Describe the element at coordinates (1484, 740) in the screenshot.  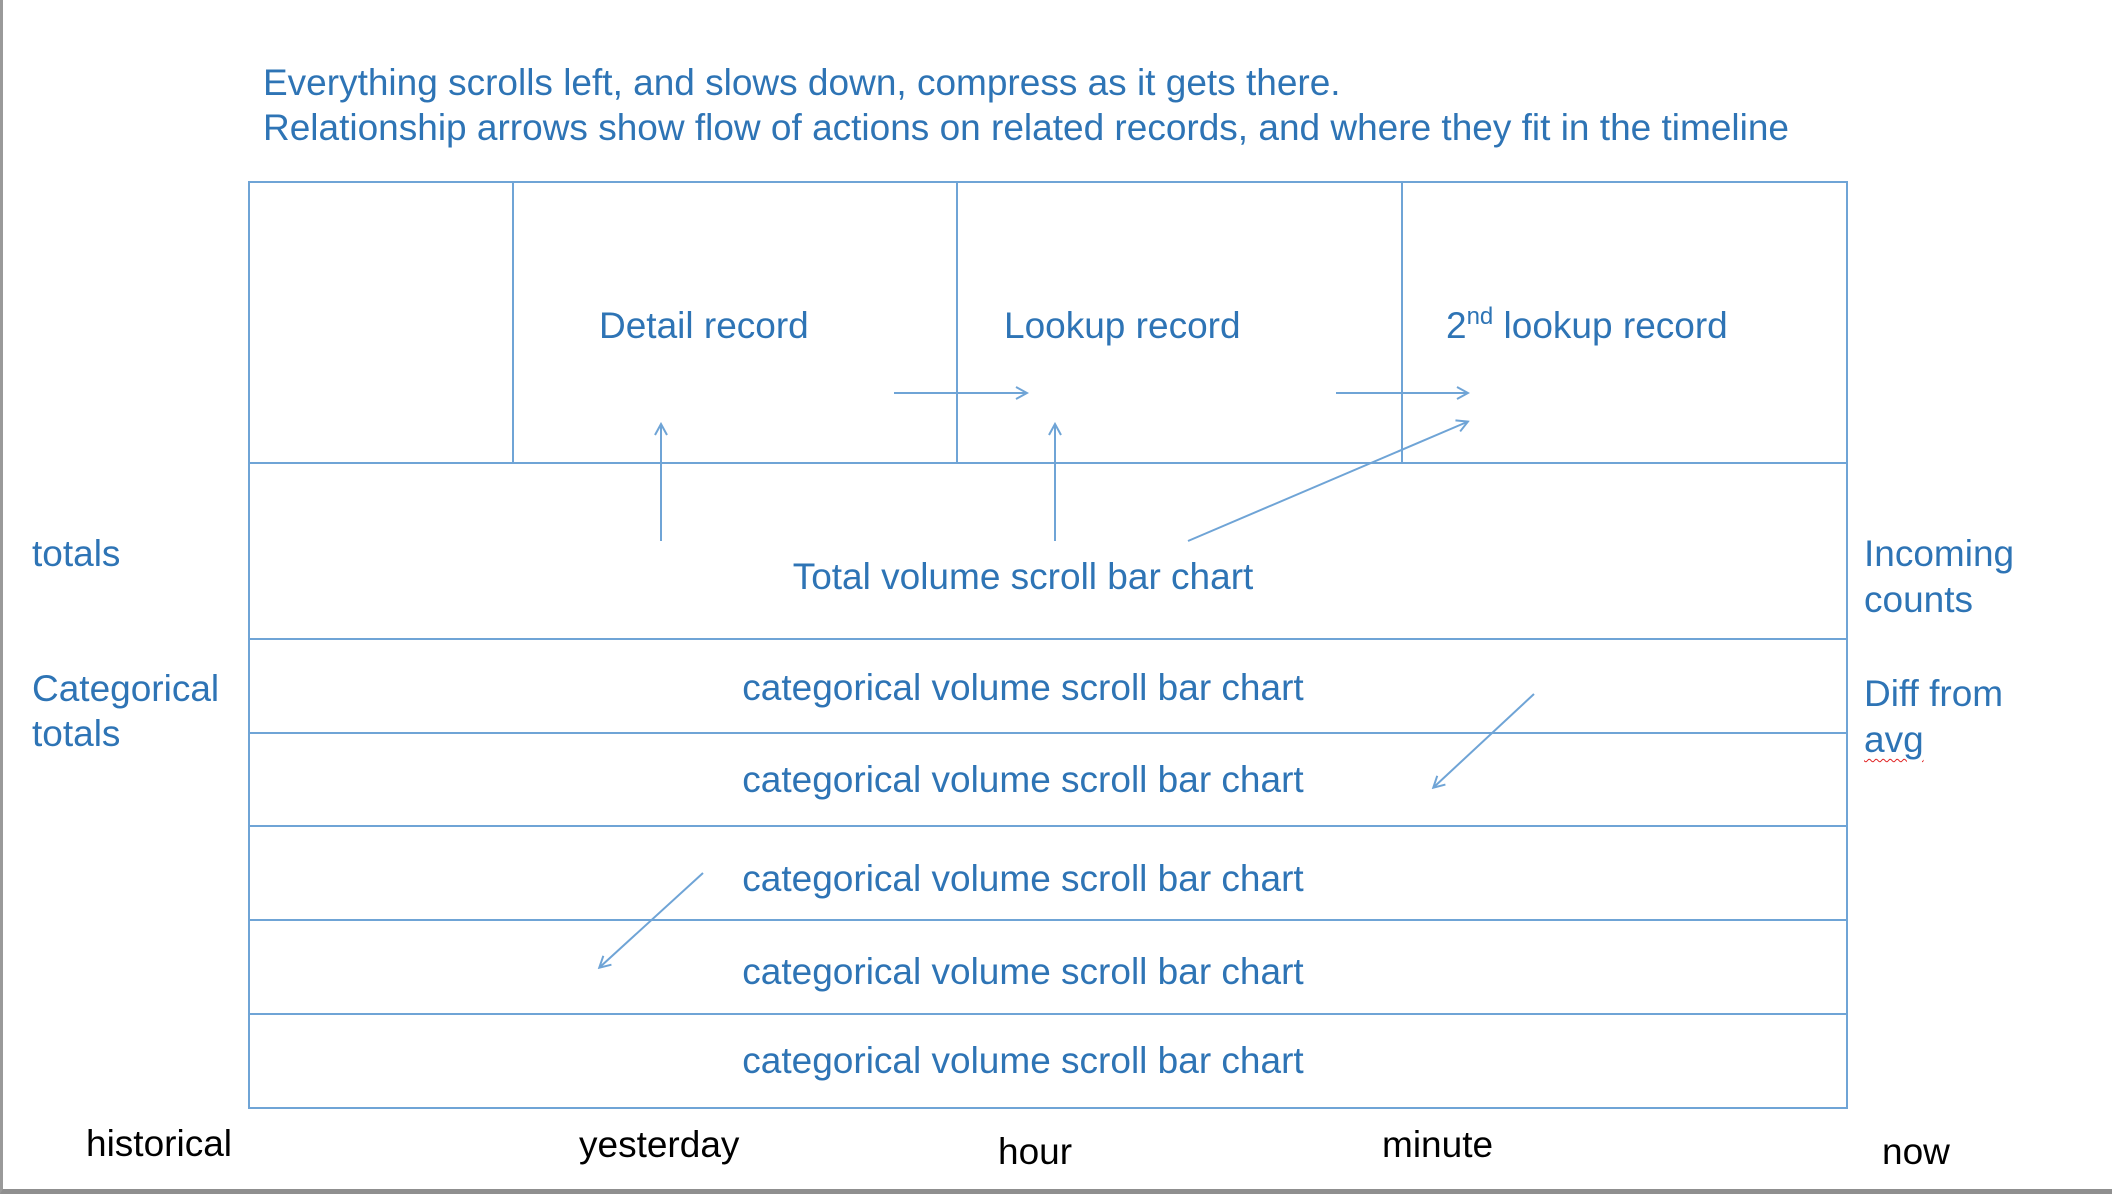
I see `arrow-compress-right` at that location.